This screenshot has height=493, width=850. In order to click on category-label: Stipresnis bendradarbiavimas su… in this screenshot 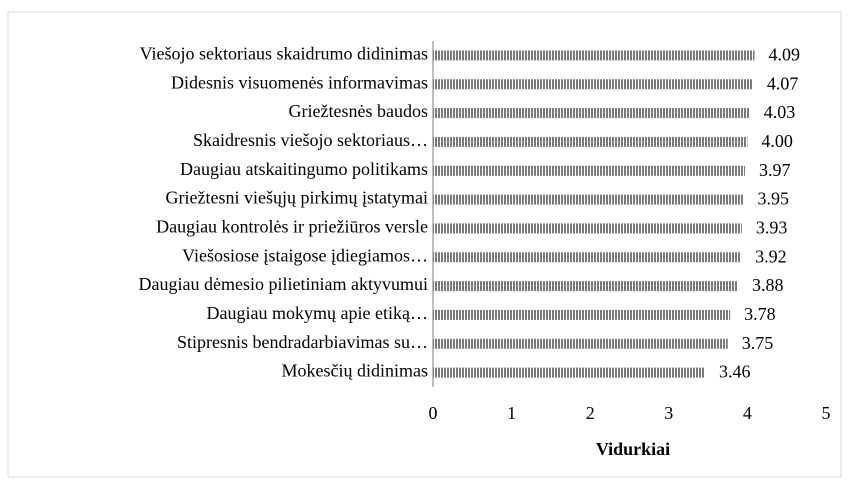, I will do `click(302, 342)`.